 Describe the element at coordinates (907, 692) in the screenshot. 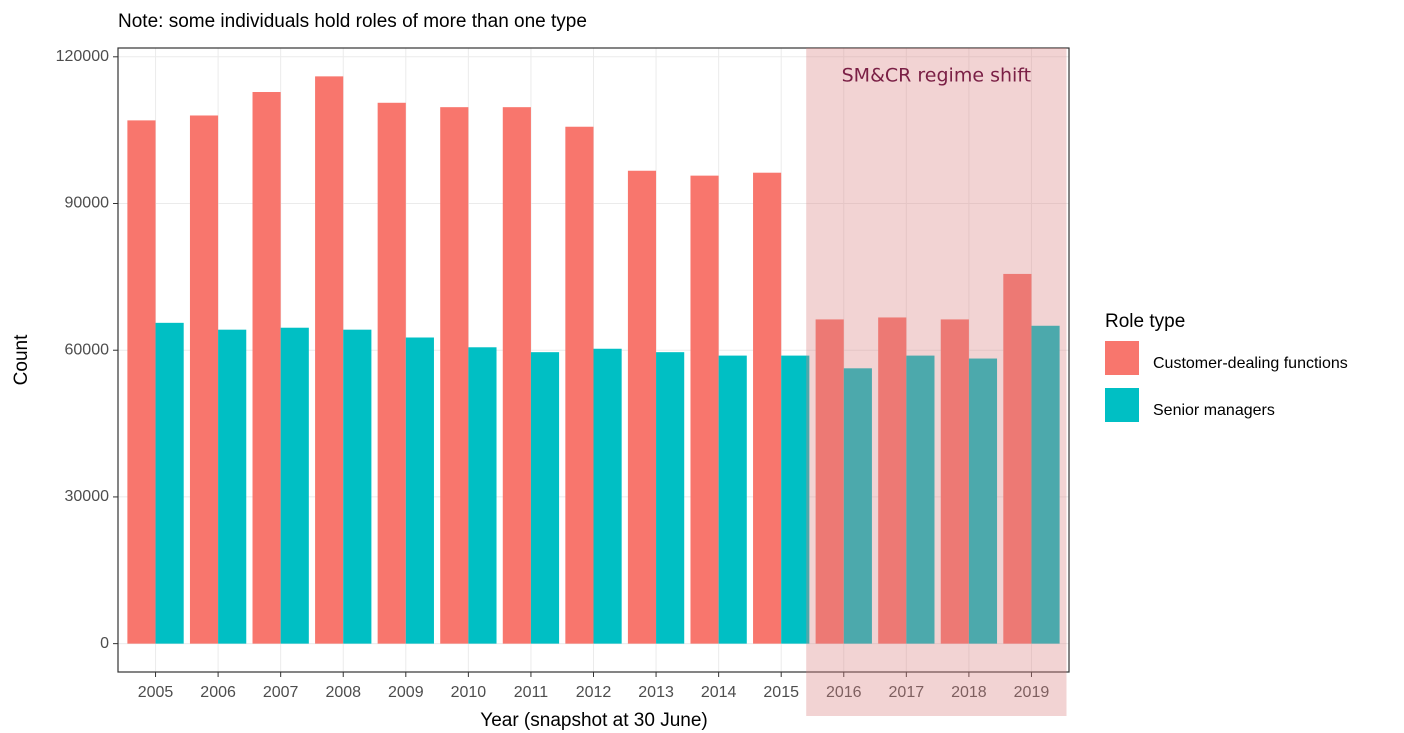

I see `x-tick-label: 2017` at that location.